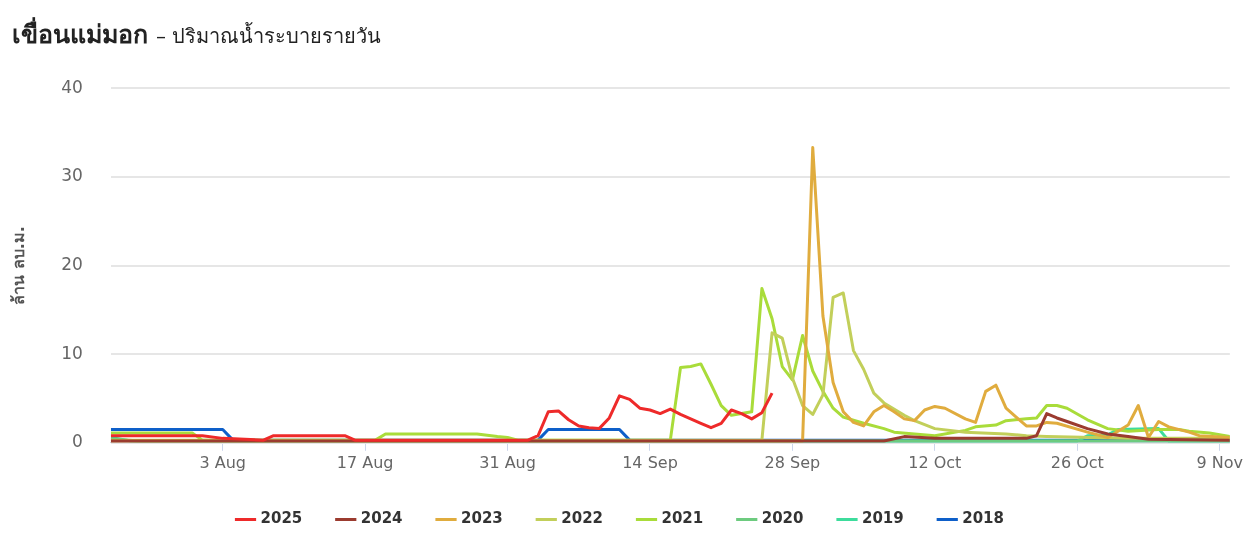 The width and height of the screenshot is (1246, 541). What do you see at coordinates (77, 441) in the screenshot?
I see `y-tick-label: 0` at bounding box center [77, 441].